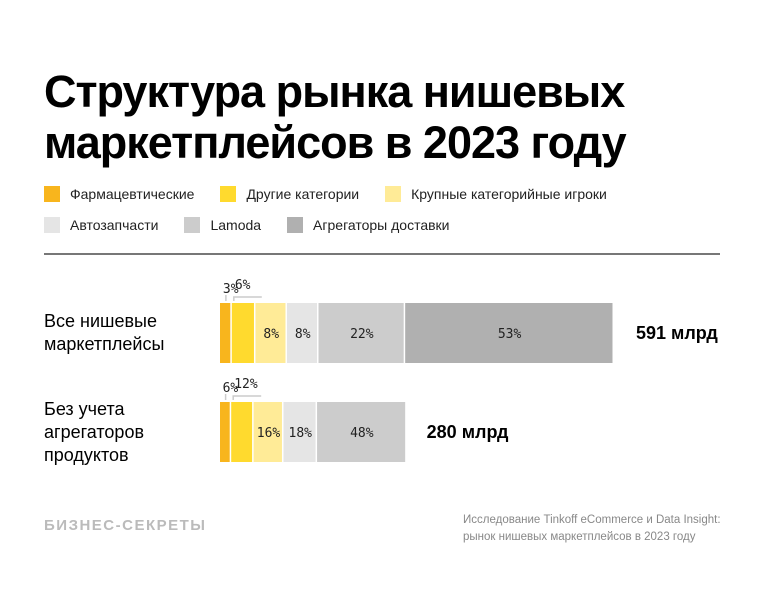 The width and height of the screenshot is (764, 609). I want to click on category-label-line: продуктов, so click(86, 455).